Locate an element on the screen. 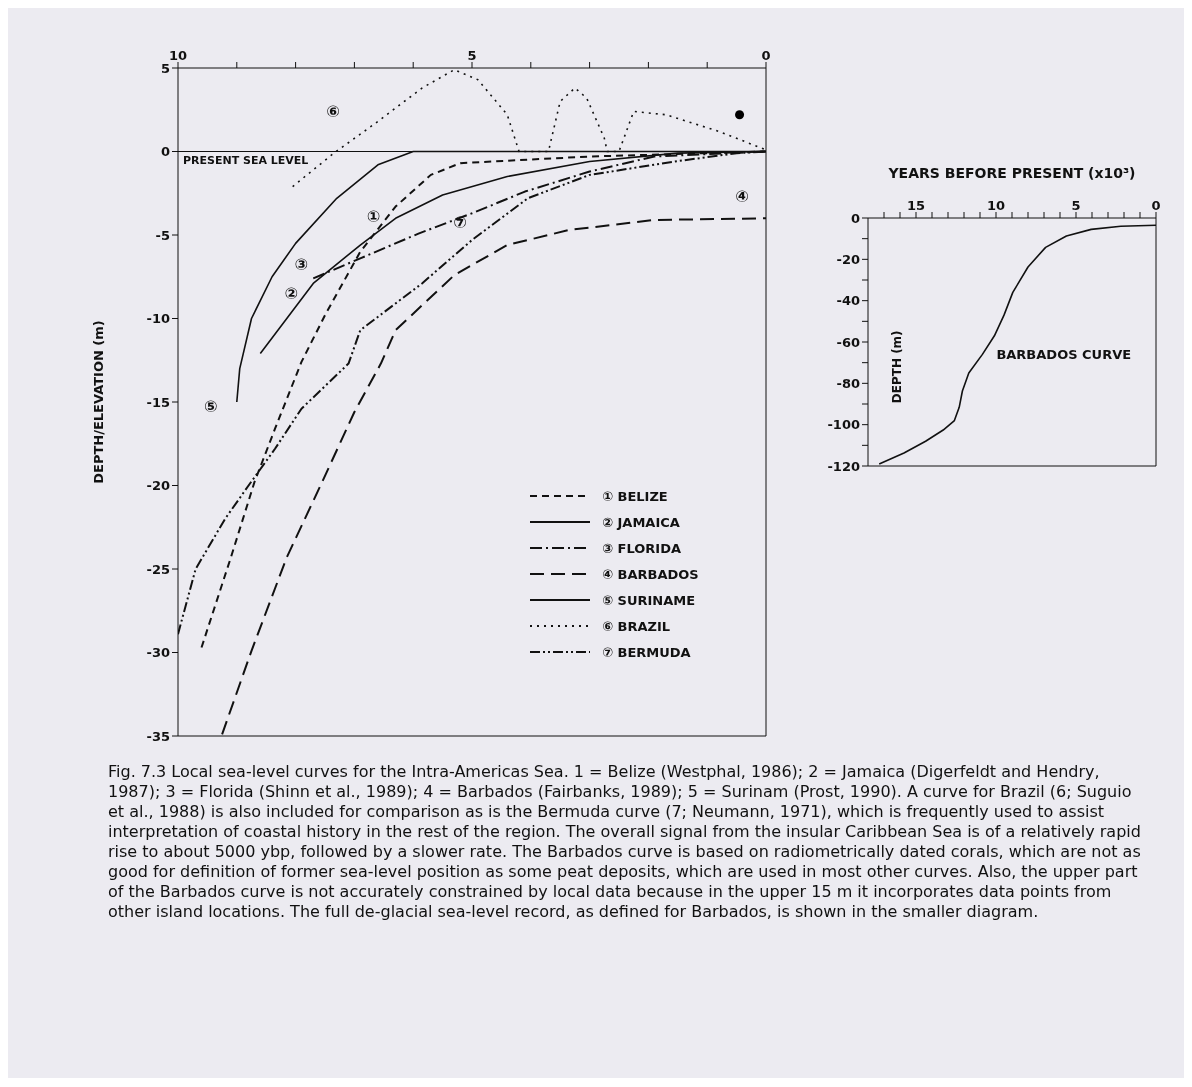 The height and width of the screenshot is (1087, 1192). annotation: ⑤ is located at coordinates (211, 406).